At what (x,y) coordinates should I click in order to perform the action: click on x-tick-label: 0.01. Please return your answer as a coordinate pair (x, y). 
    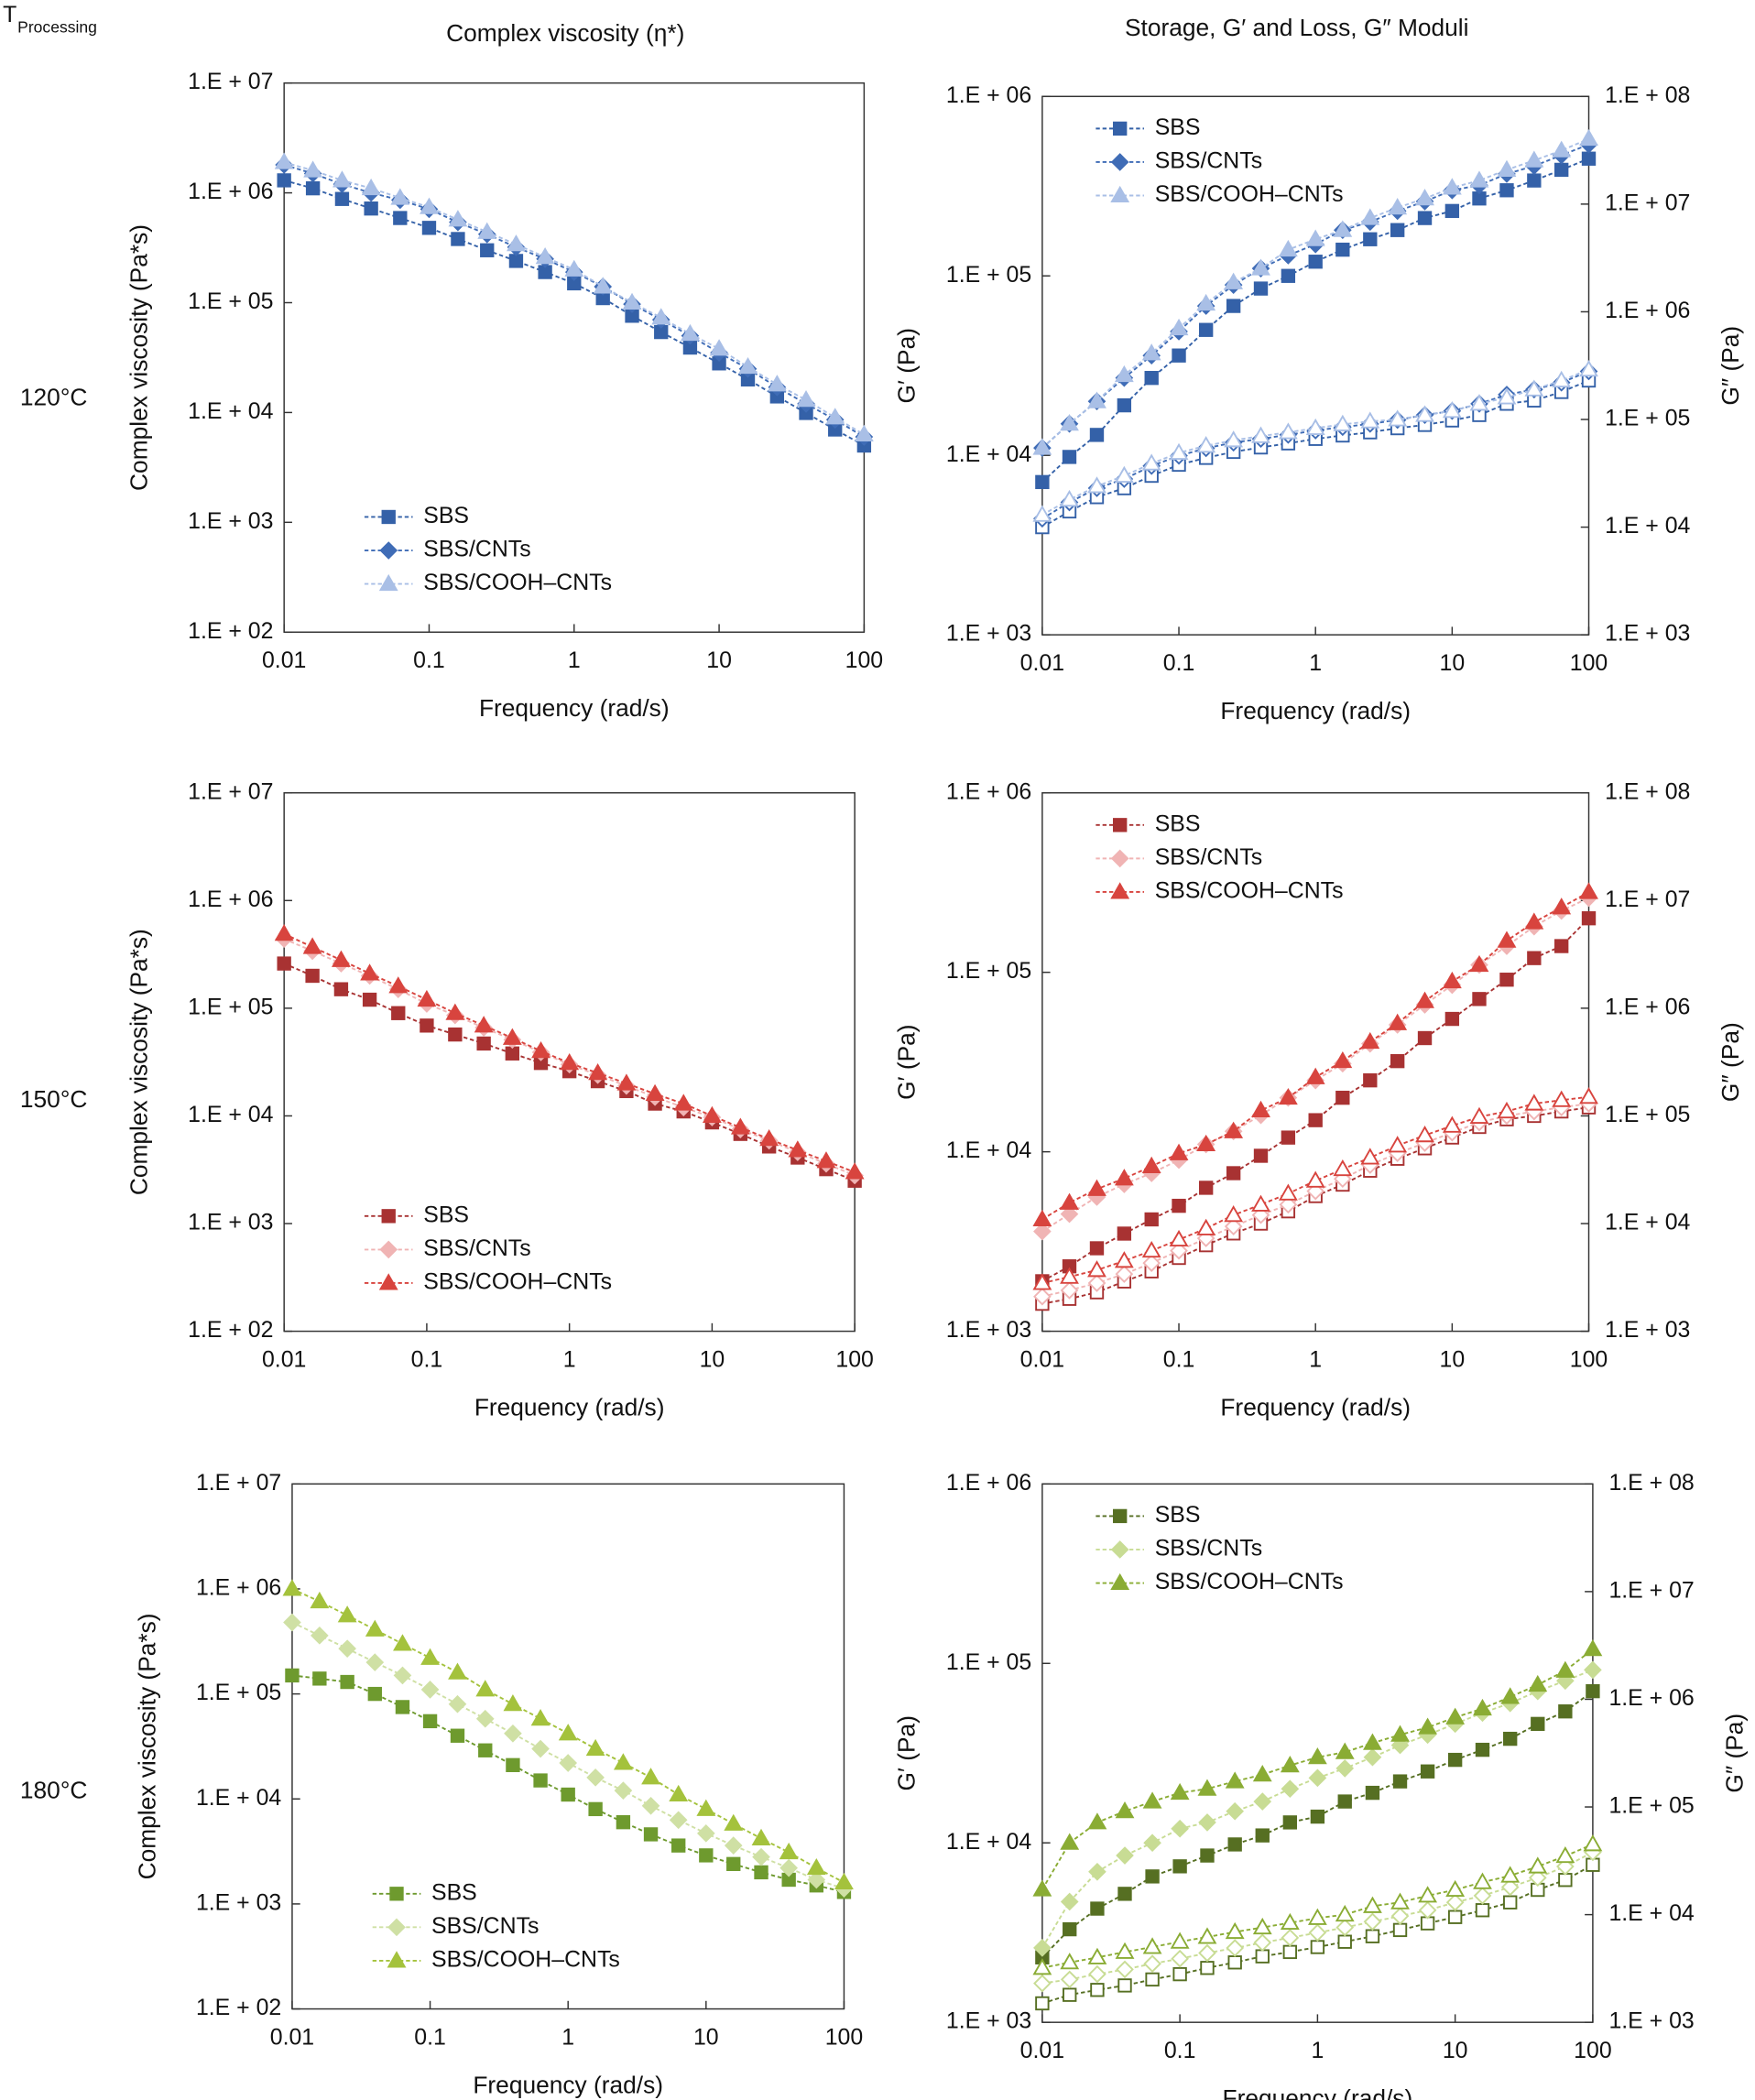
    Looking at the image, I should click on (284, 660).